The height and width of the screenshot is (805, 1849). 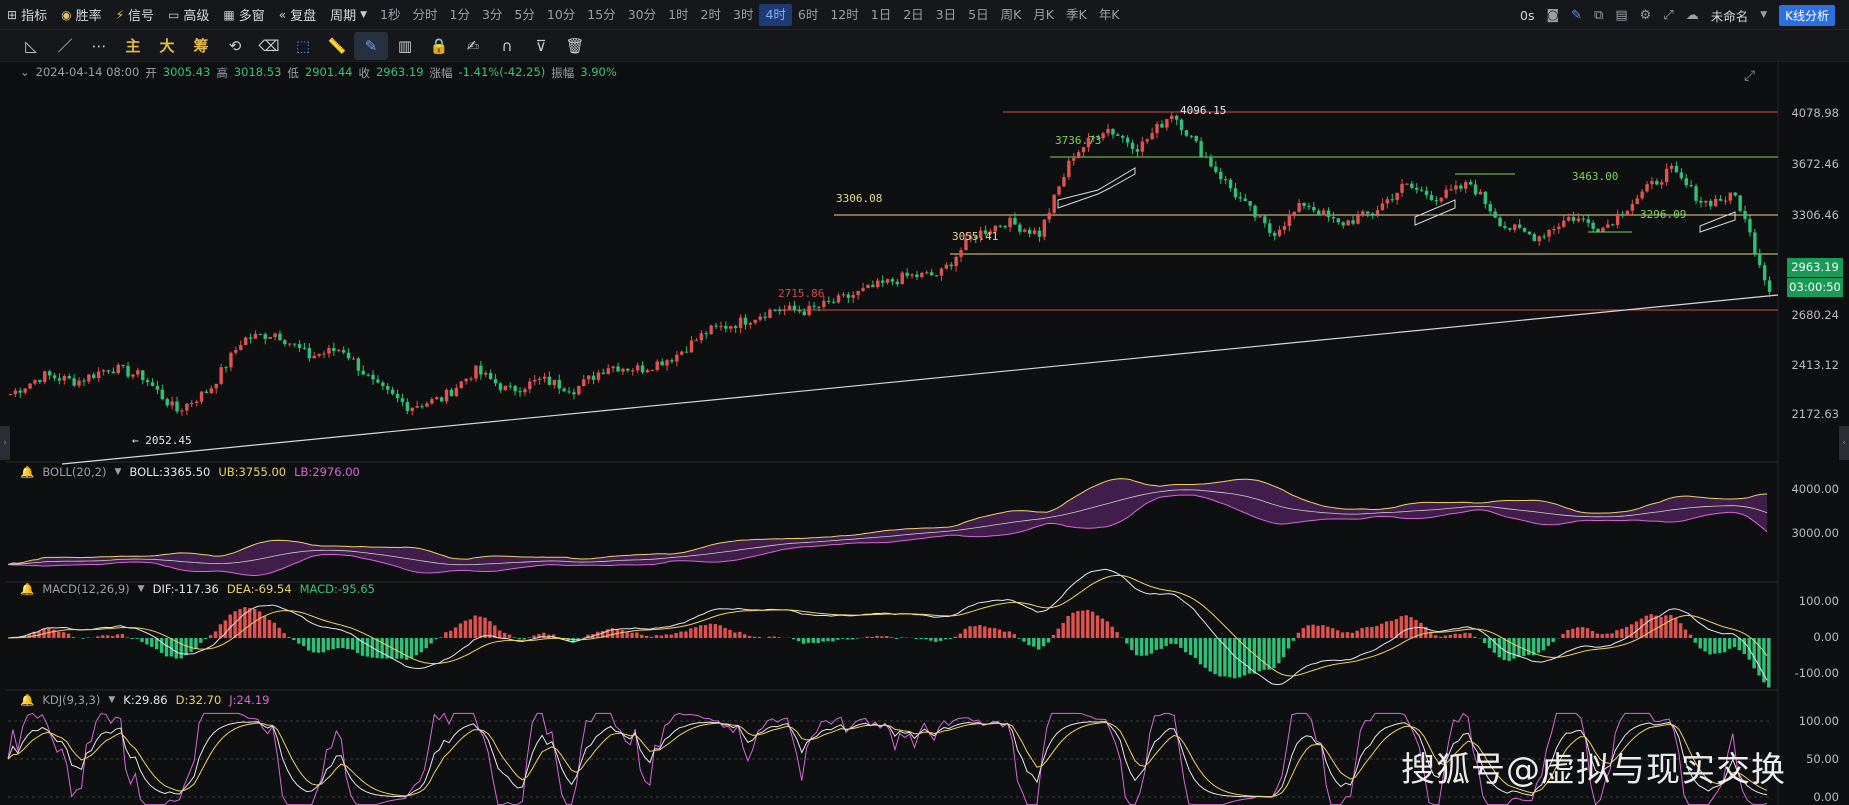 I want to click on menu-indicator: ⊞ 指标, so click(x=27, y=16).